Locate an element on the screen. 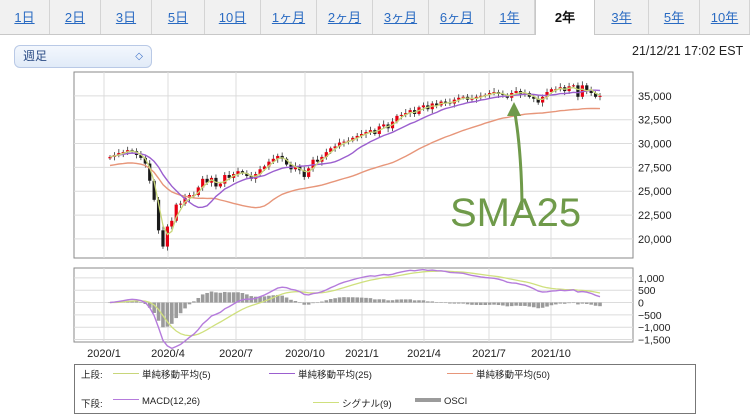 This screenshot has height=416, width=750. tab-10日: 10日 is located at coordinates (233, 17).